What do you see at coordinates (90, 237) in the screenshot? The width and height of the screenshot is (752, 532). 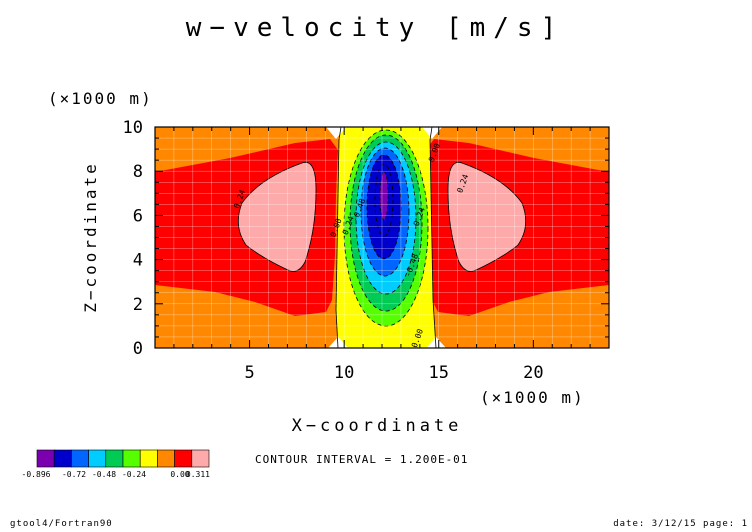 I see `y-axis-label: Z−coordinate` at bounding box center [90, 237].